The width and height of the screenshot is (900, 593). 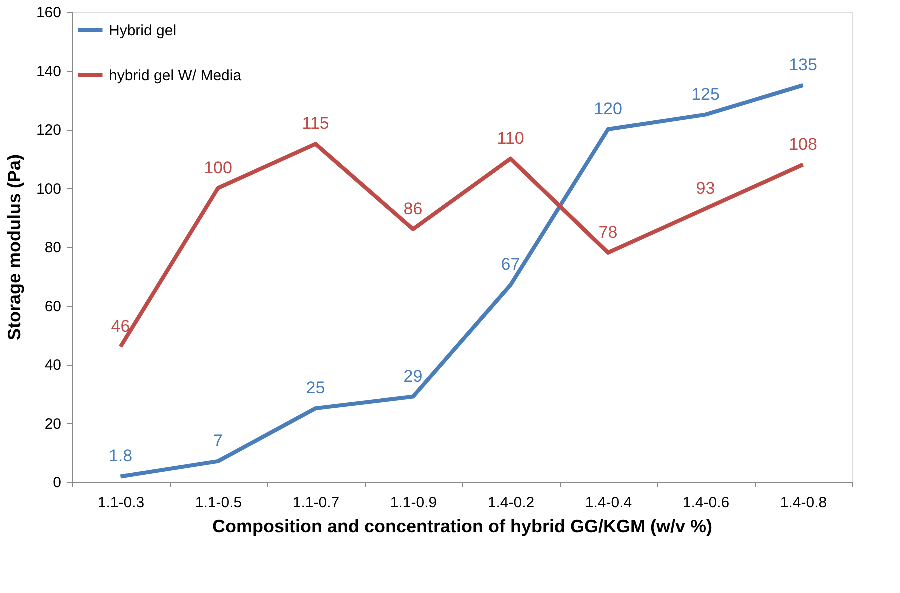 I want to click on data-label: 67, so click(x=510, y=264).